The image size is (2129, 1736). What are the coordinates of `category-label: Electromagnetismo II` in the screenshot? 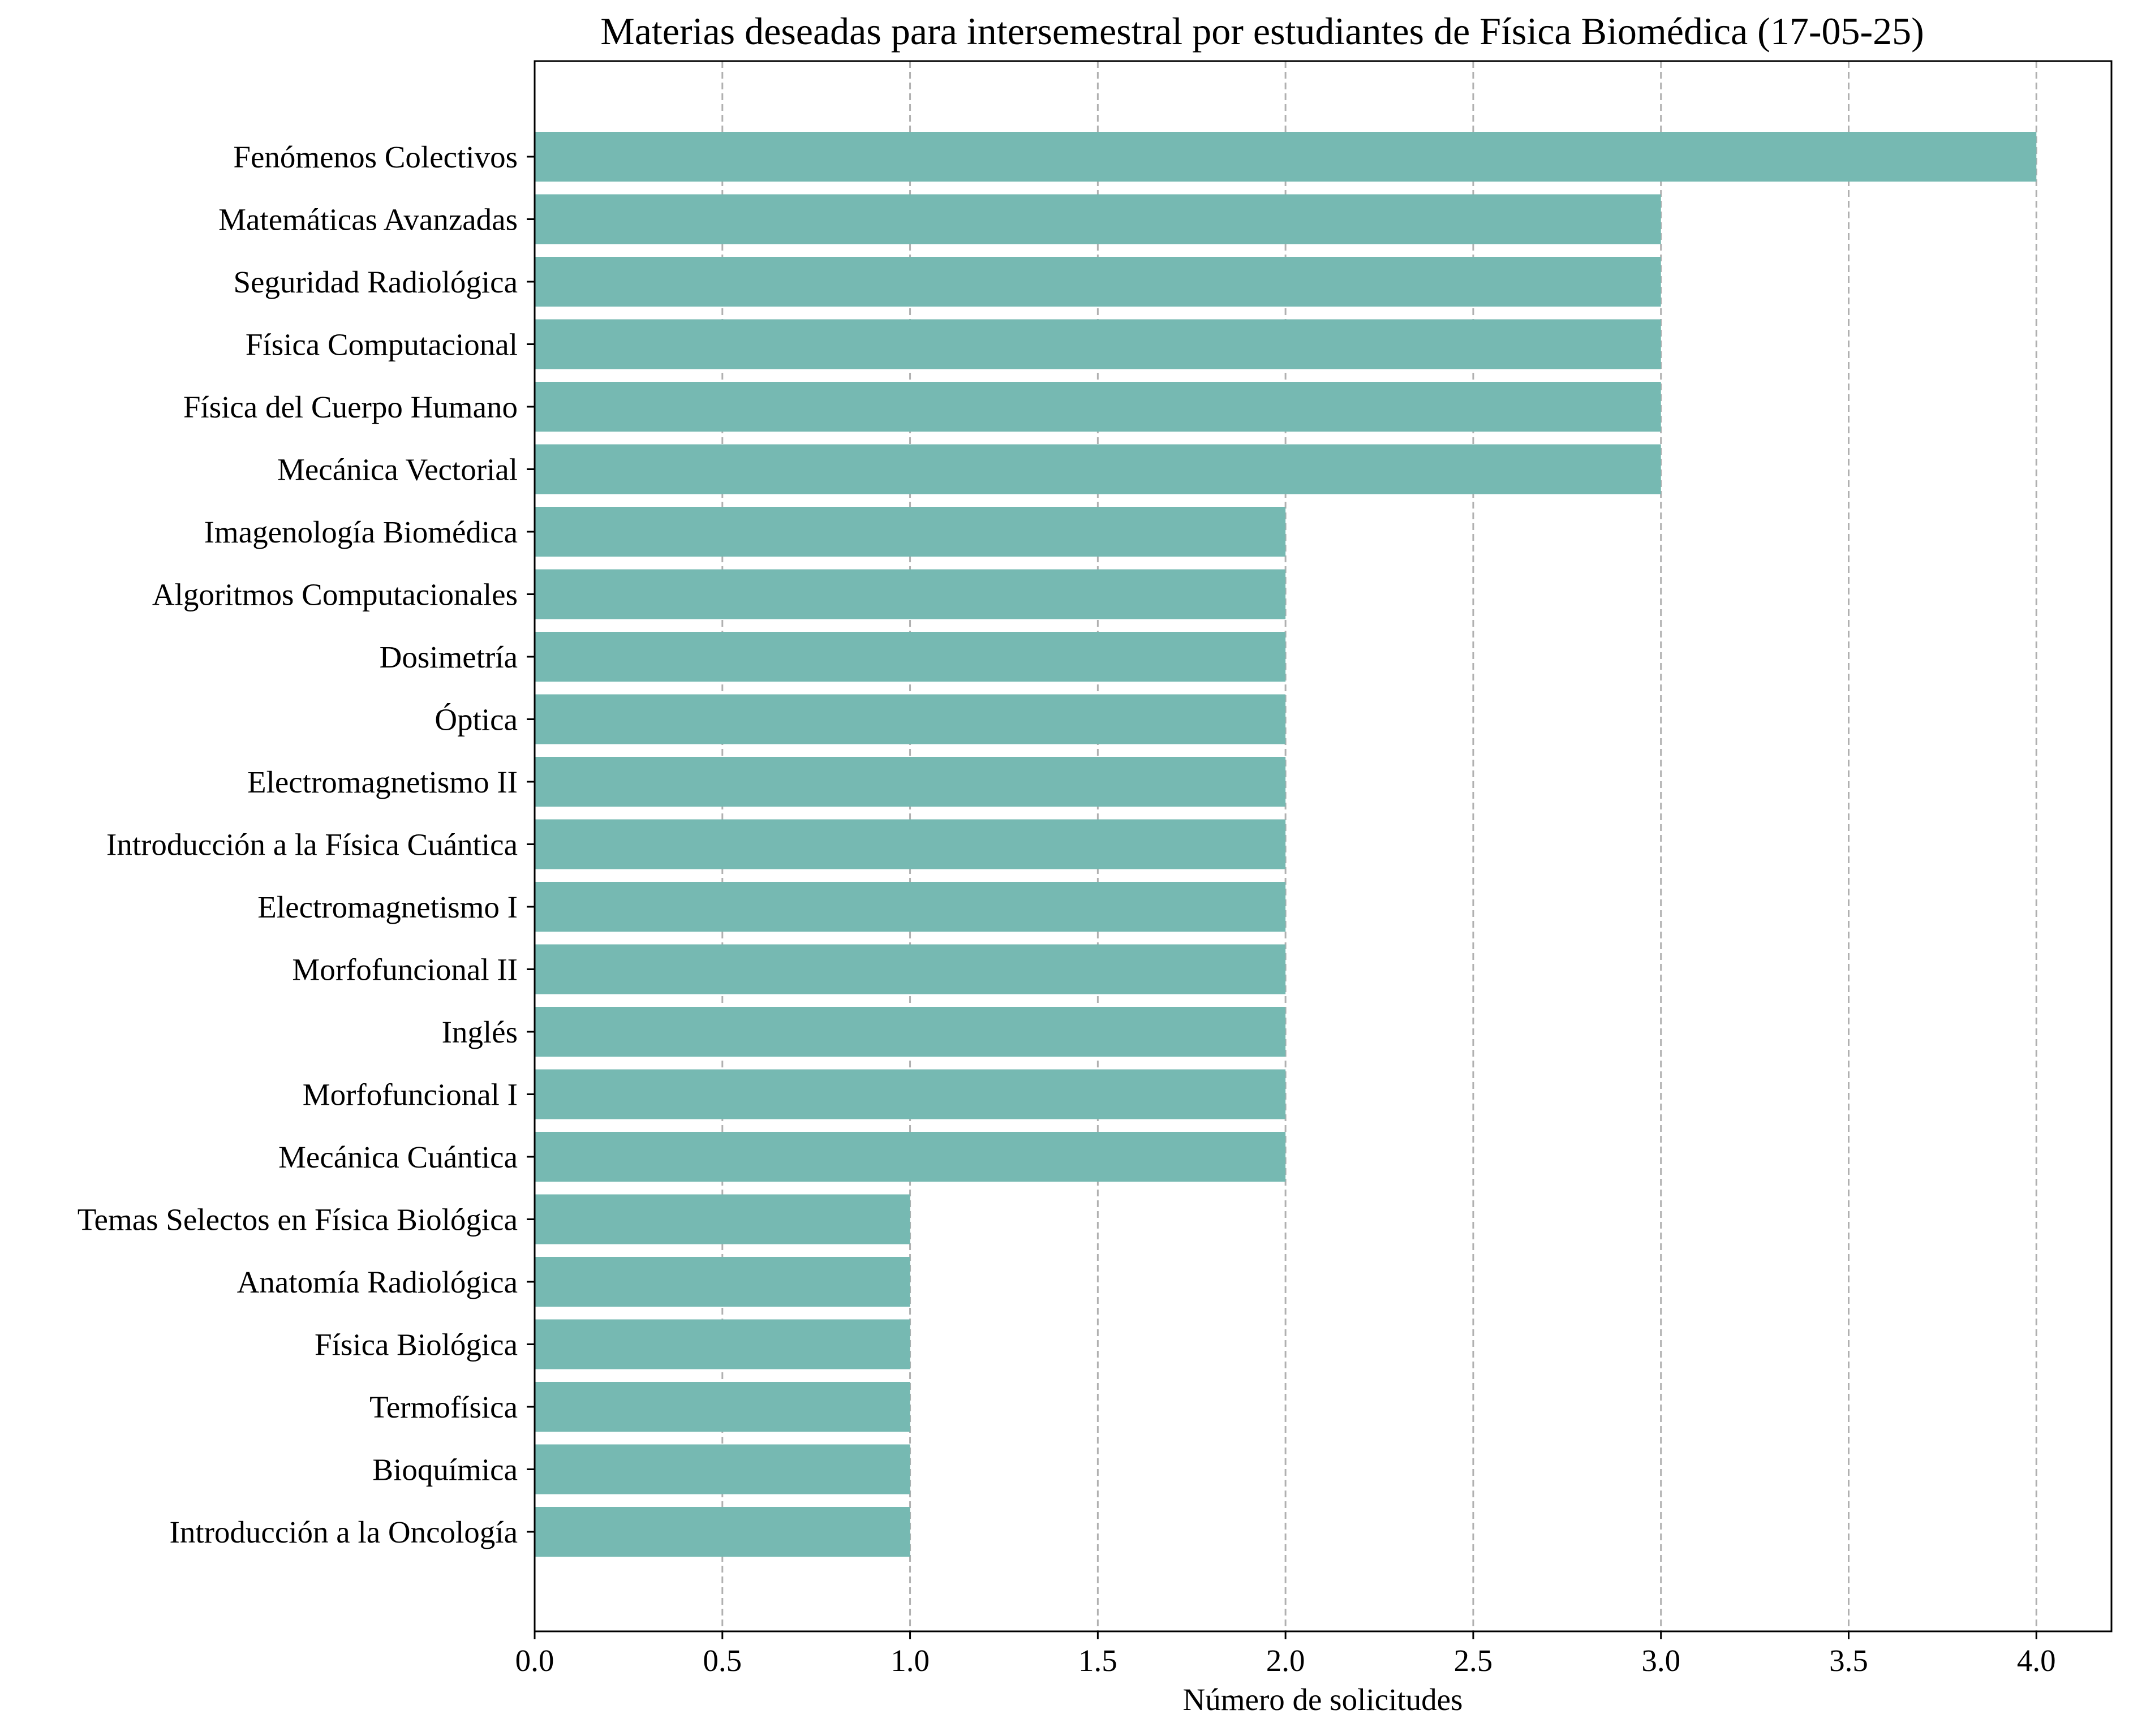 It's located at (382, 782).